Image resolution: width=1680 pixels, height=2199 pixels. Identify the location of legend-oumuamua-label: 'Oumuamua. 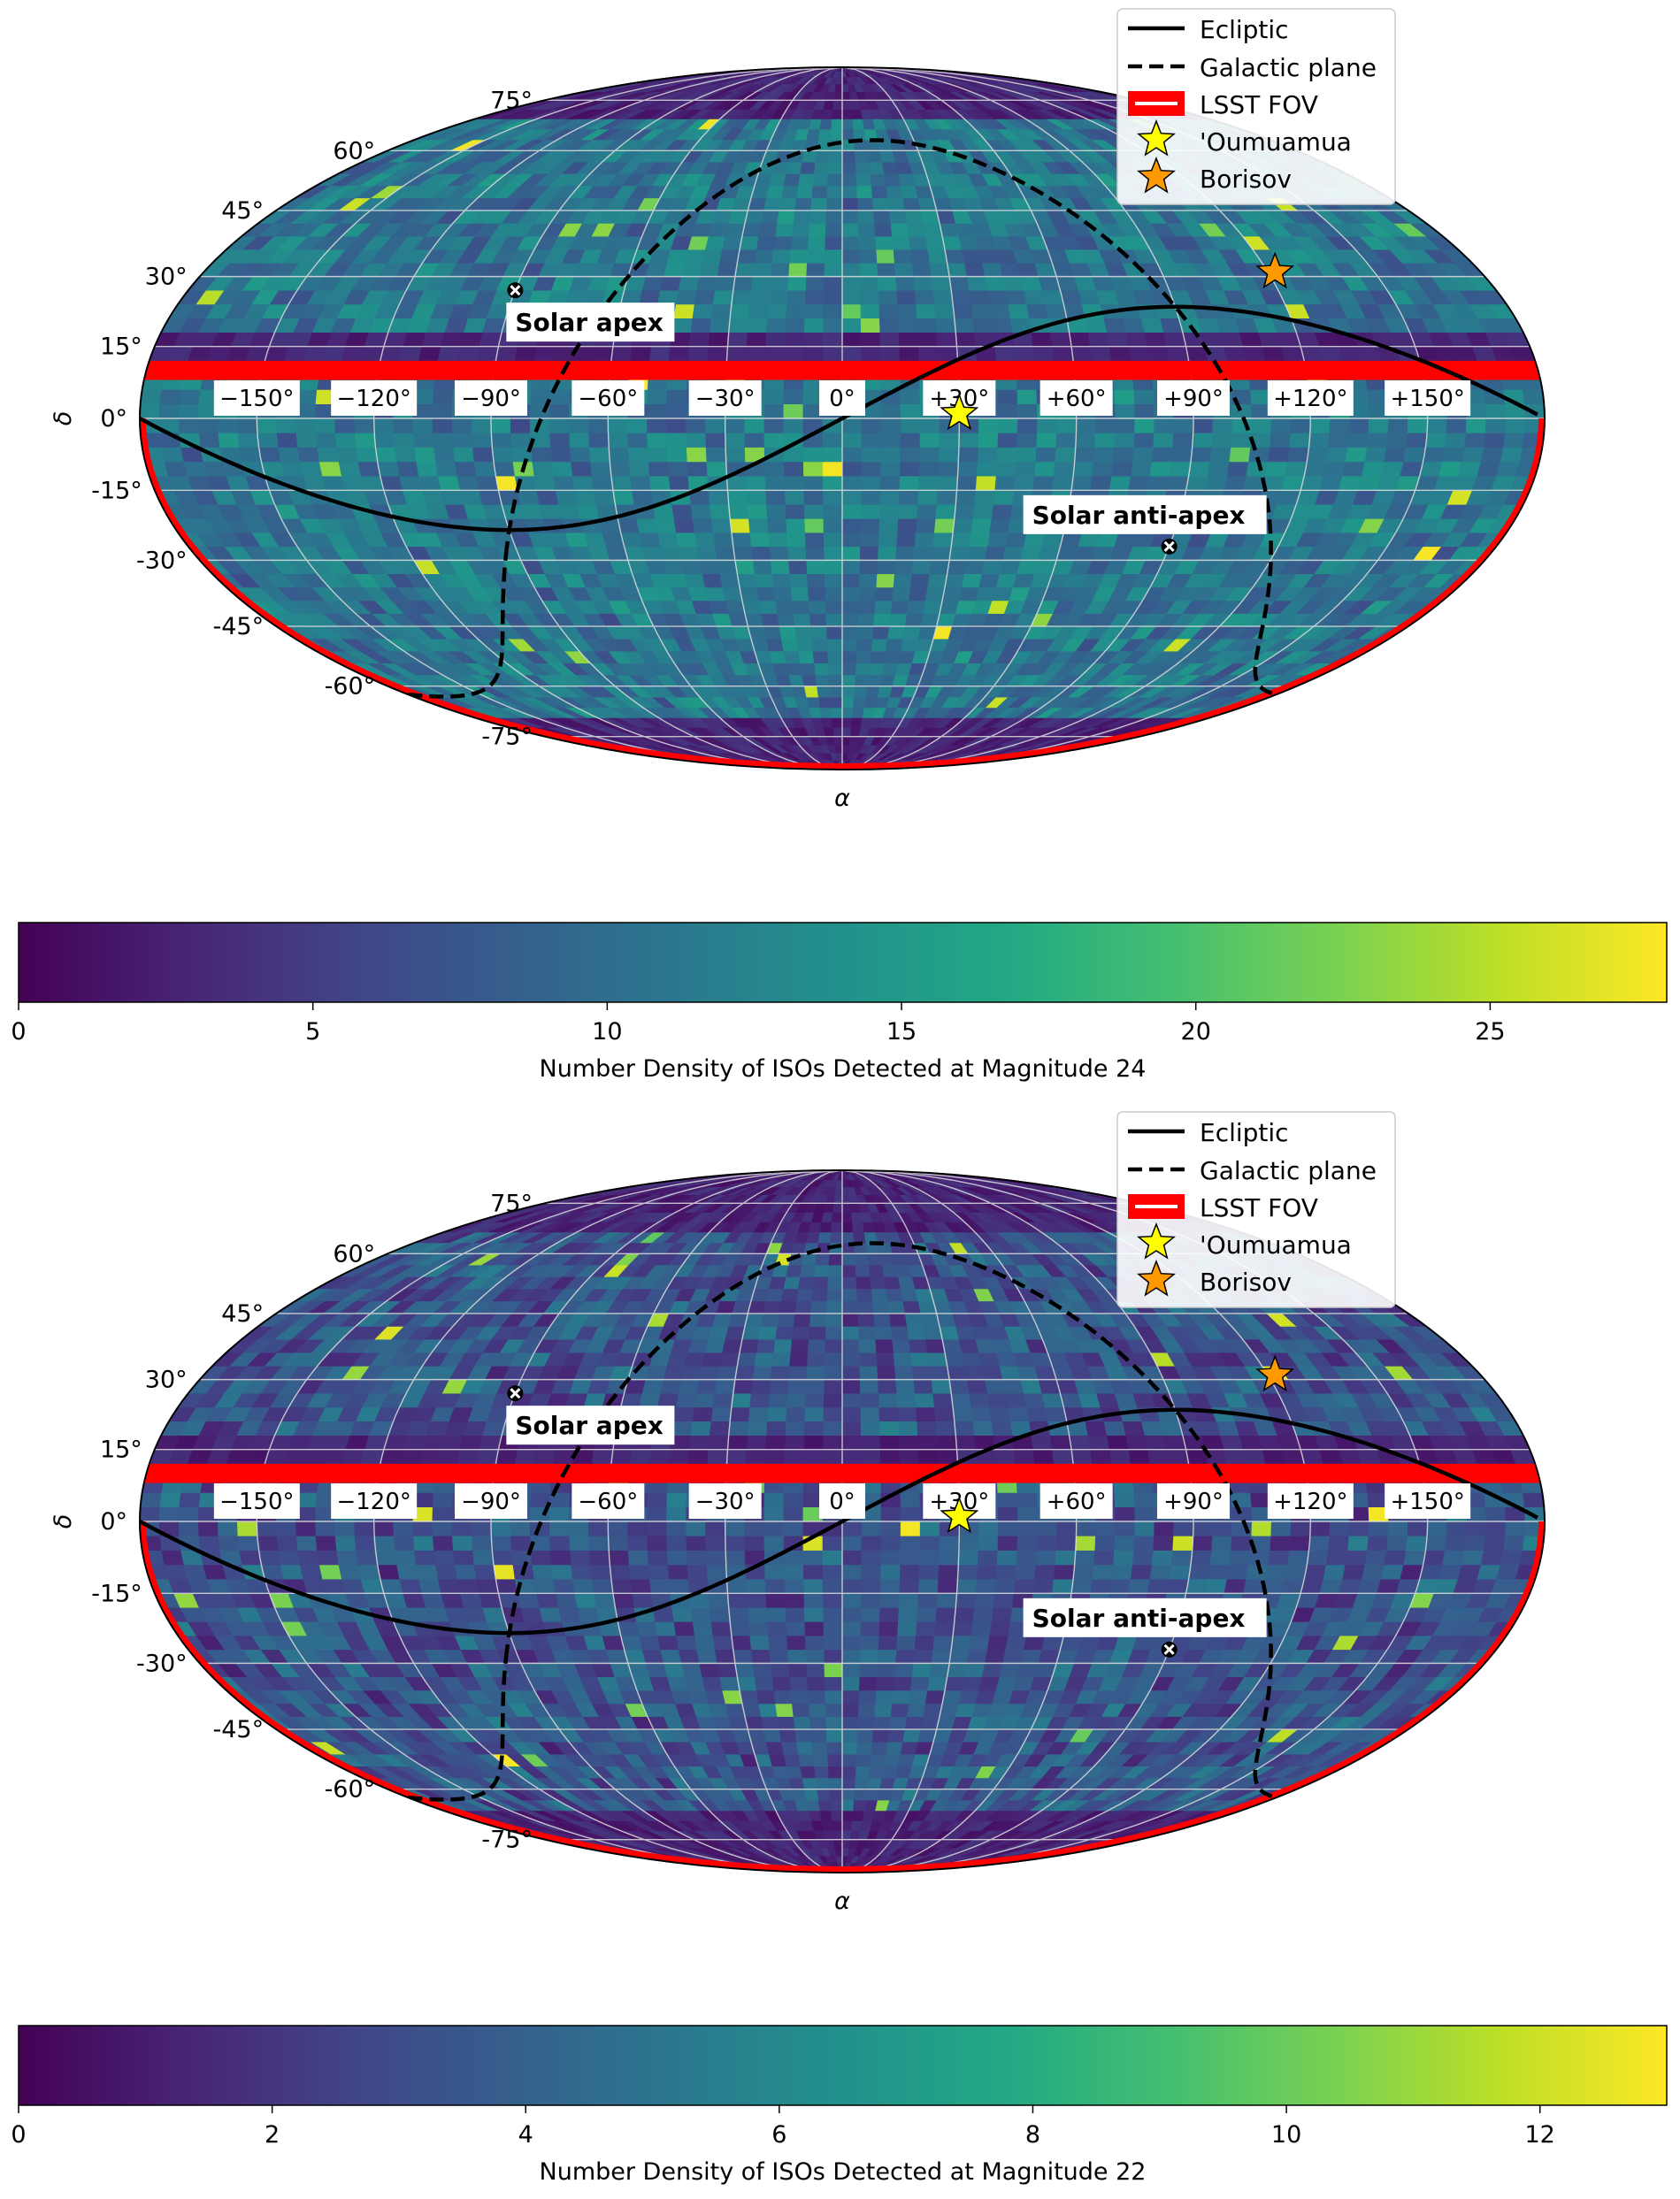
(1276, 142).